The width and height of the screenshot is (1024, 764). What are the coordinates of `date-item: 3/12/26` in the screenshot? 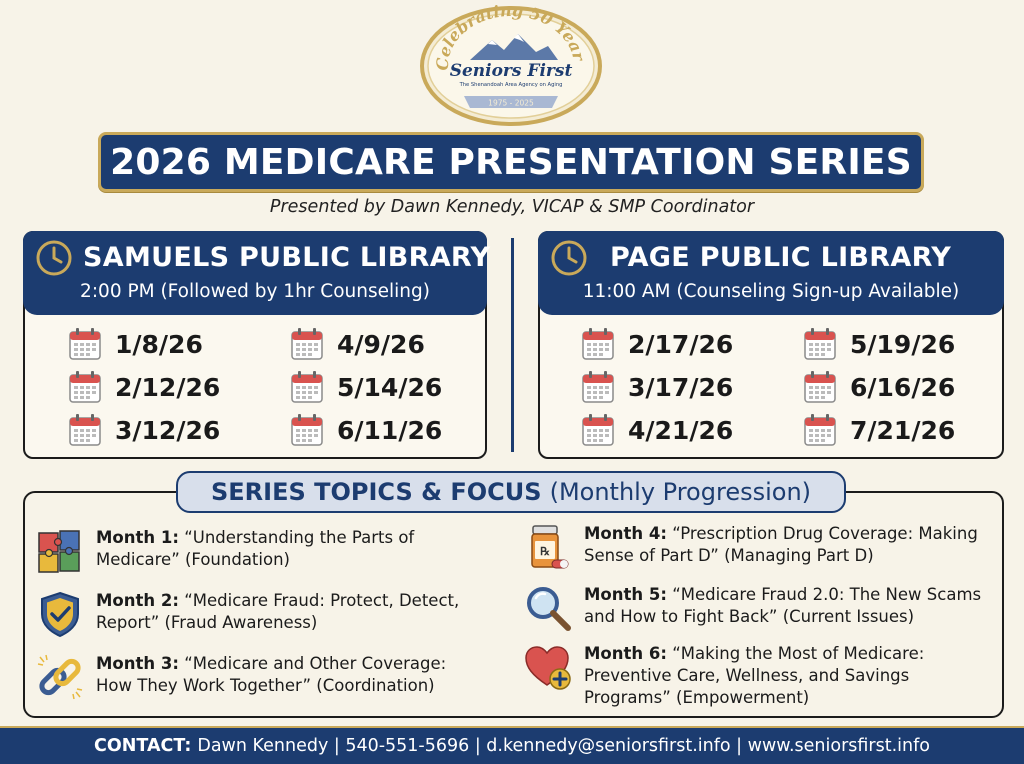 It's located at (143, 430).